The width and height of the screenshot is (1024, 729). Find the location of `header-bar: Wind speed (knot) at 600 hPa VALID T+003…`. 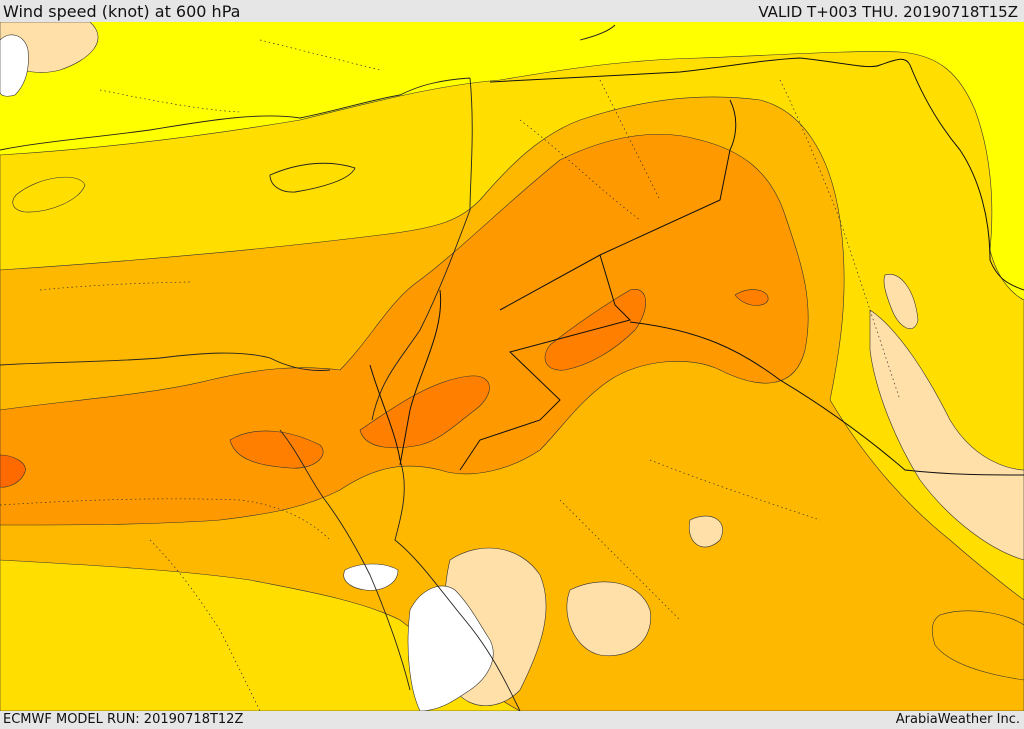

header-bar: Wind speed (knot) at 600 hPa VALID T+003… is located at coordinates (512, 11).